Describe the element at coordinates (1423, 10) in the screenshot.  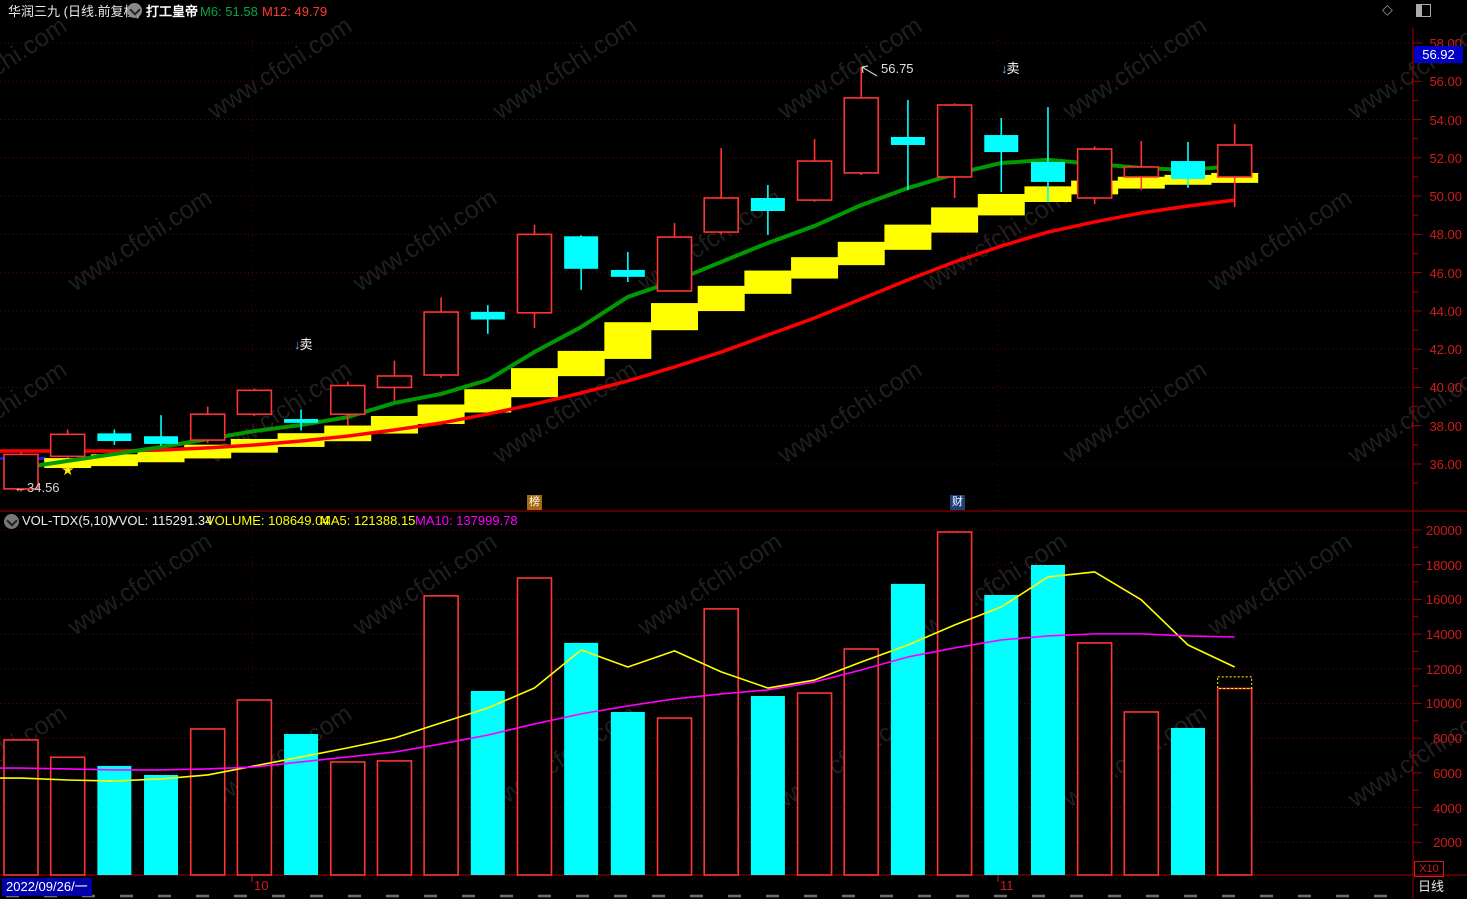
I see `window-restore-icon` at that location.